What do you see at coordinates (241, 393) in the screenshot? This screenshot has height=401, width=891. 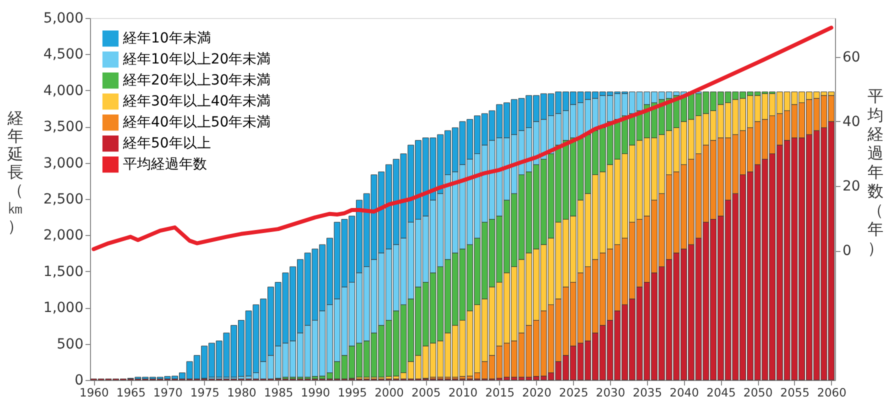 I see `x-tick-label: 1980` at bounding box center [241, 393].